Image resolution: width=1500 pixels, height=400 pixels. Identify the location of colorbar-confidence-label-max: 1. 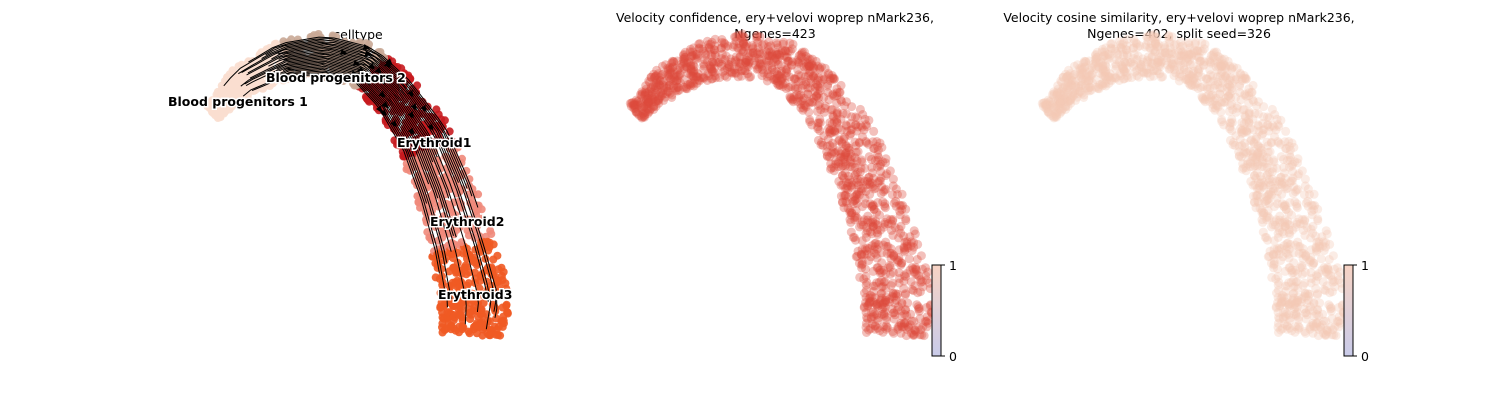
(953, 265).